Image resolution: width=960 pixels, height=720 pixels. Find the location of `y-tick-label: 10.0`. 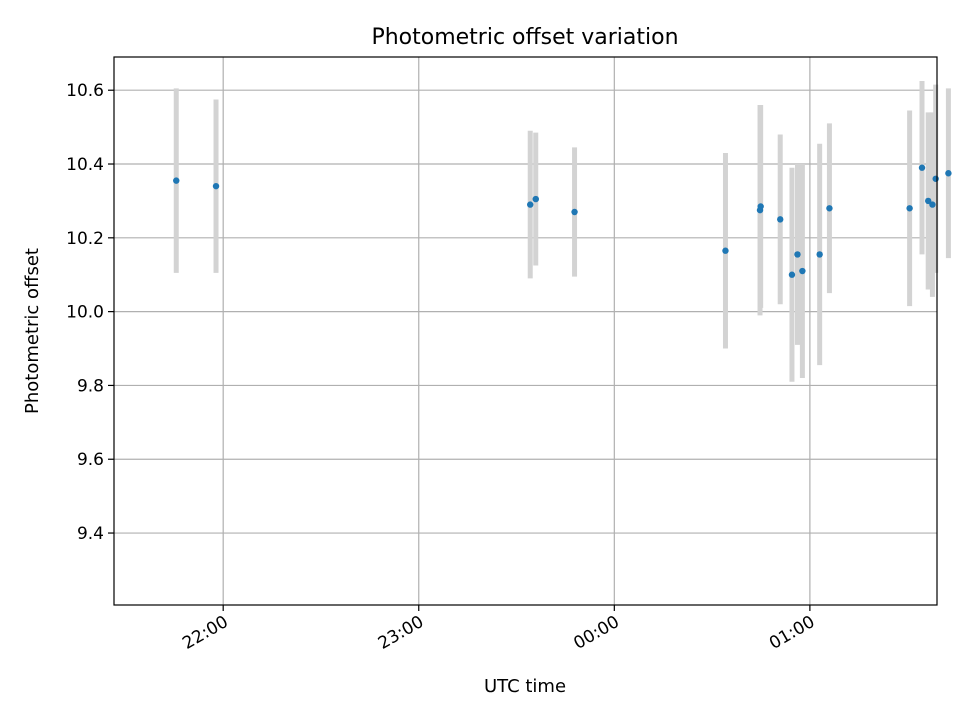

y-tick-label: 10.0 is located at coordinates (85, 313).